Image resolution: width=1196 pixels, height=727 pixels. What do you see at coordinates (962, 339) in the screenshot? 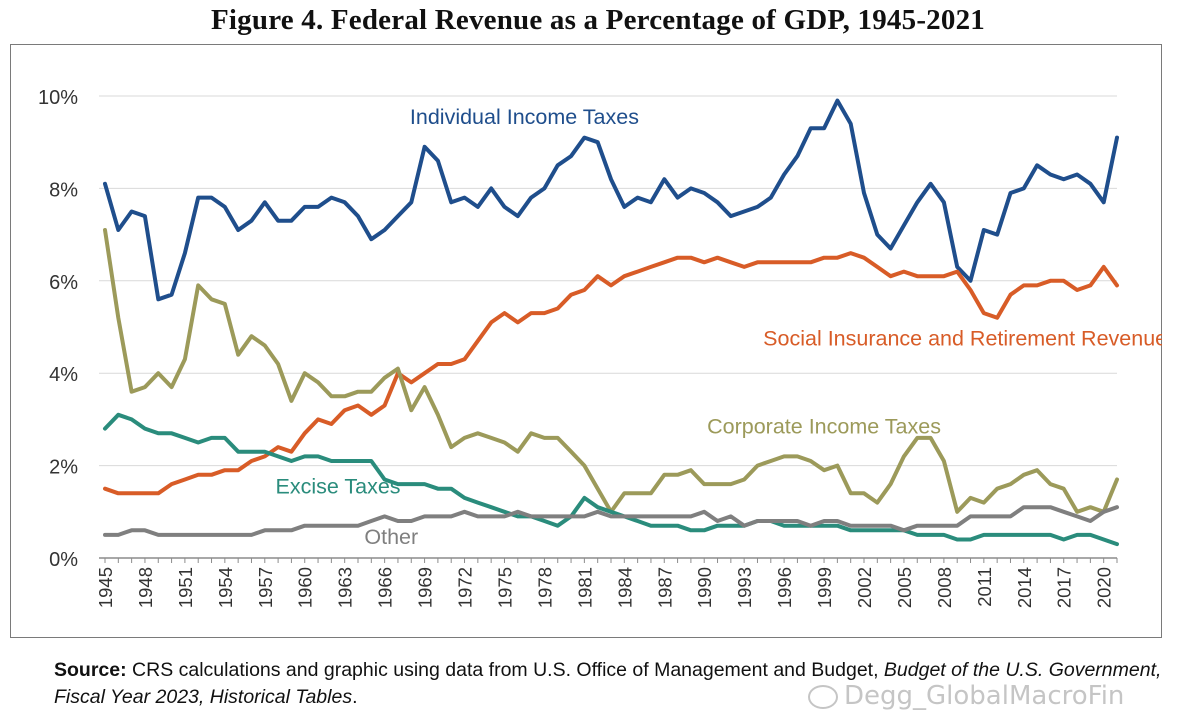
I see `series-label: Social Insurance and Retirement Revenues` at bounding box center [962, 339].